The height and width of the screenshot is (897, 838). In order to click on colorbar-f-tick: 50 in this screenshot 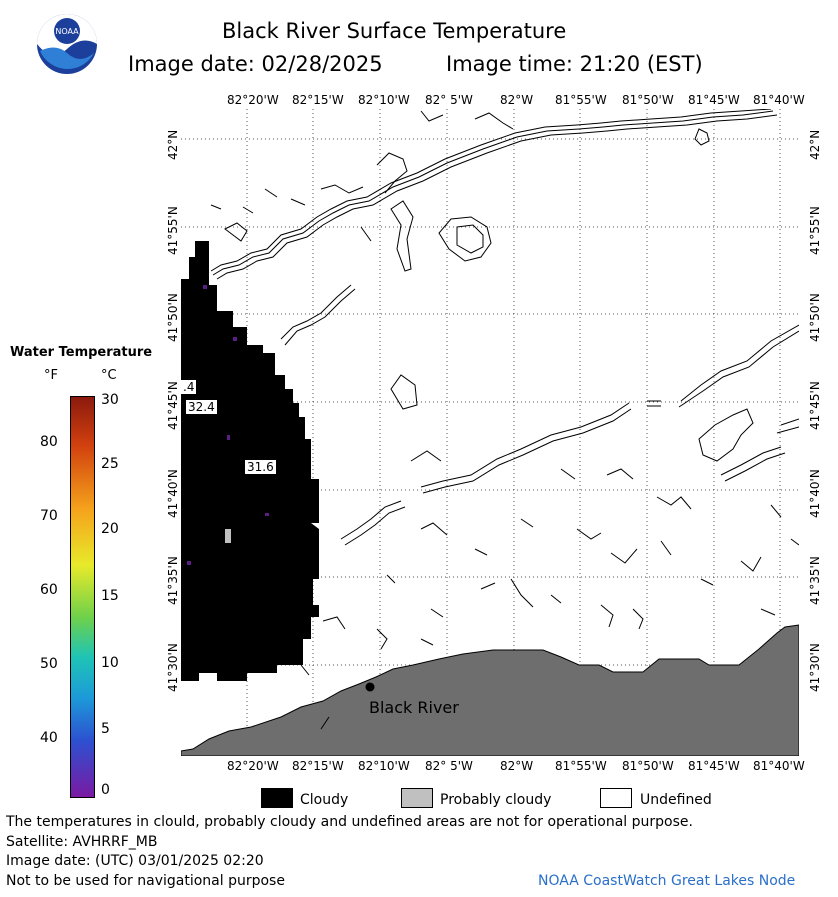, I will do `click(49, 664)`.